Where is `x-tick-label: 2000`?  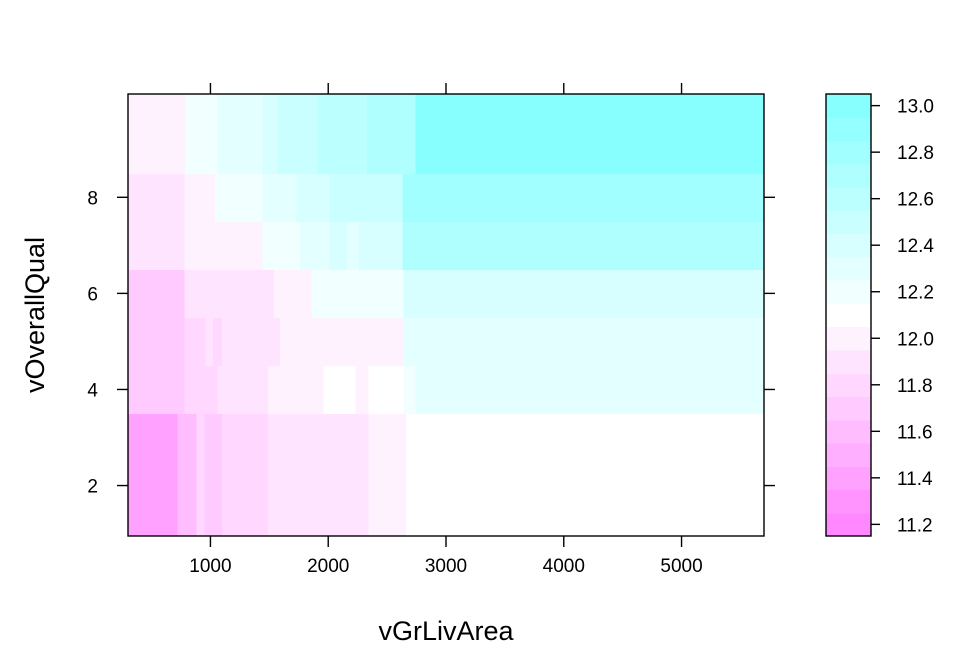
x-tick-label: 2000 is located at coordinates (328, 566).